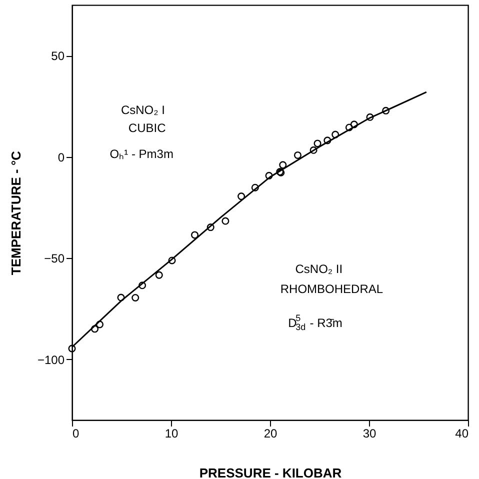  Describe the element at coordinates (147, 128) in the screenshot. I see `annotation: CUBIC` at that location.